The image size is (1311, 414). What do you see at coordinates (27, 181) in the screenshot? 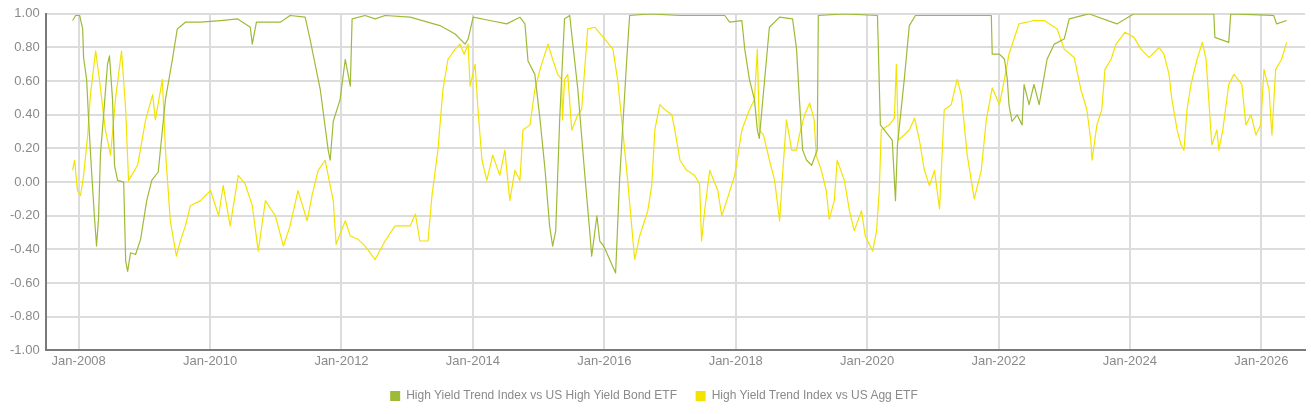
I see `y-tick-label: 0.00` at bounding box center [27, 181].